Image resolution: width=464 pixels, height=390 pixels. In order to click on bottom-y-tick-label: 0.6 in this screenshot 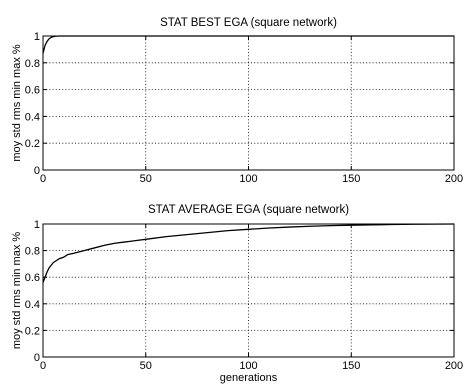, I will do `click(32, 278)`.